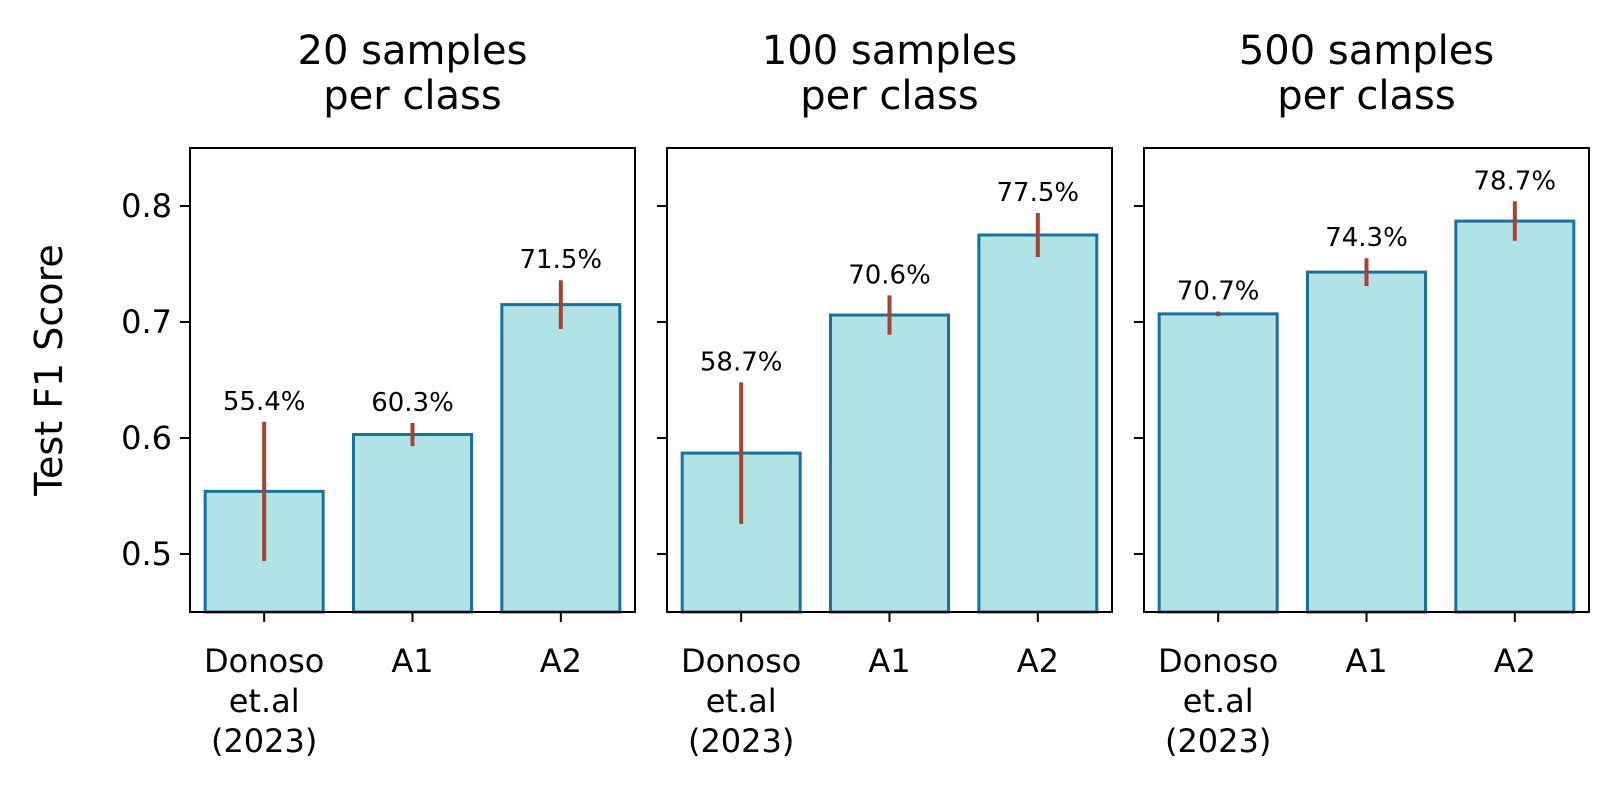  What do you see at coordinates (1218, 292) in the screenshot?
I see `data-label: 70.7%` at bounding box center [1218, 292].